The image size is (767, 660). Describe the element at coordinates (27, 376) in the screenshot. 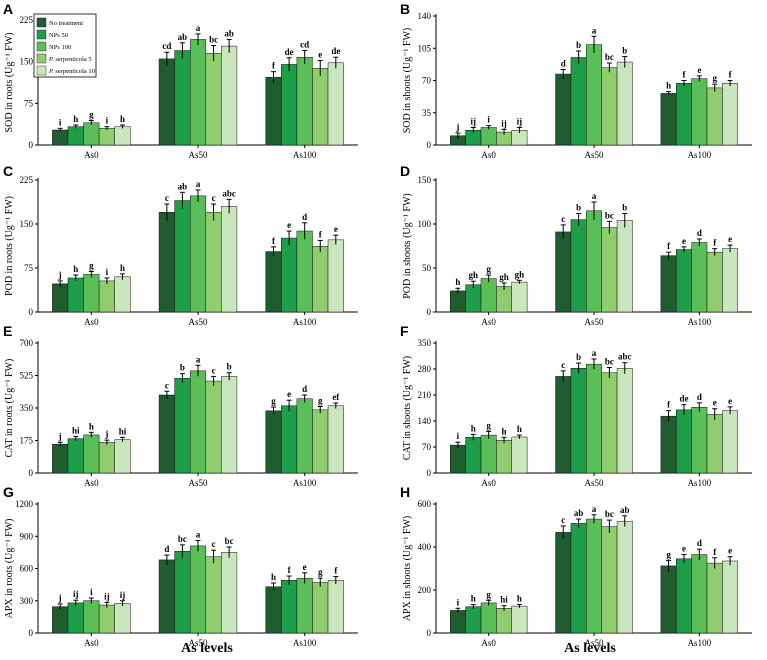

I see `y-tick-label: 525` at that location.